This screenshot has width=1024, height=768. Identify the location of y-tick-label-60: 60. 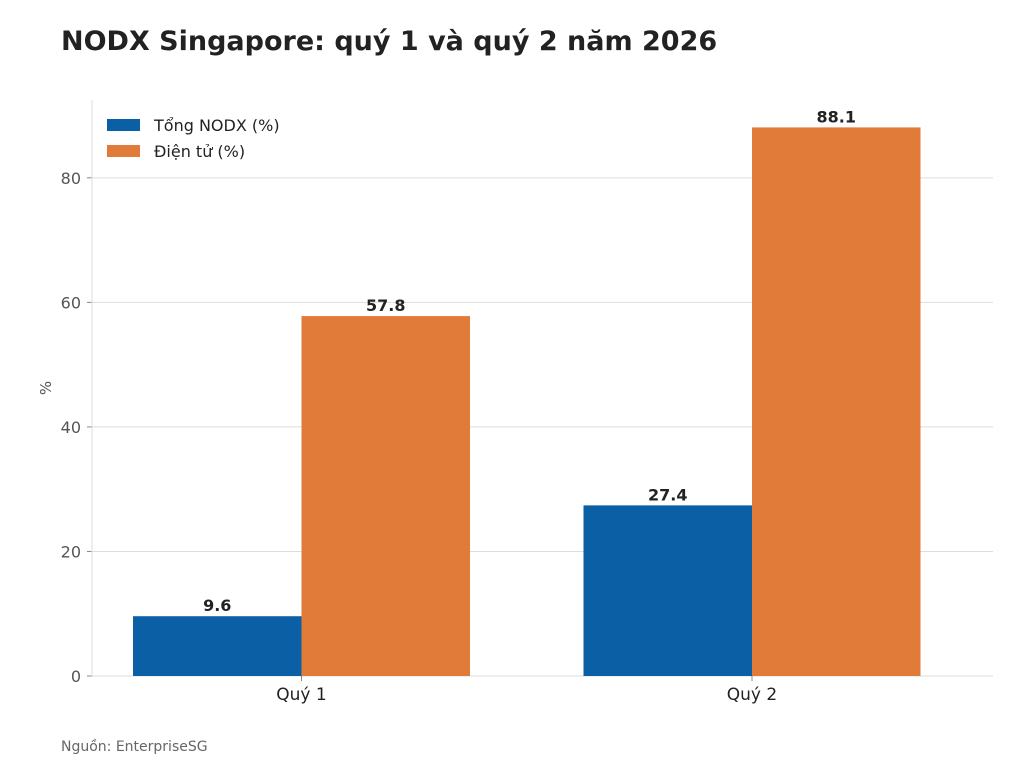
(71, 302).